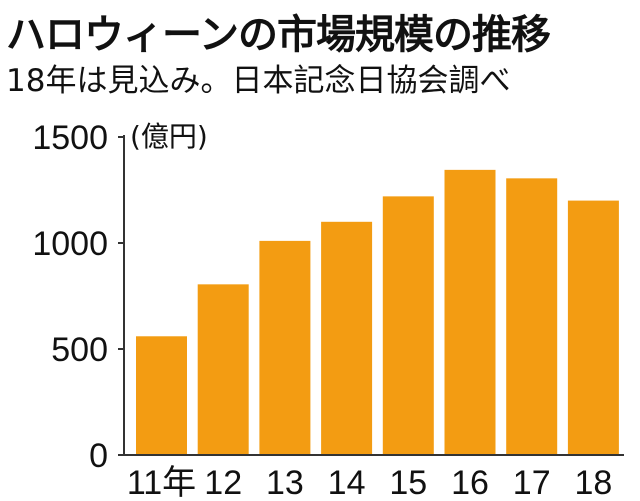  What do you see at coordinates (70, 244) in the screenshot?
I see `y-tick-label-2: 1000` at bounding box center [70, 244].